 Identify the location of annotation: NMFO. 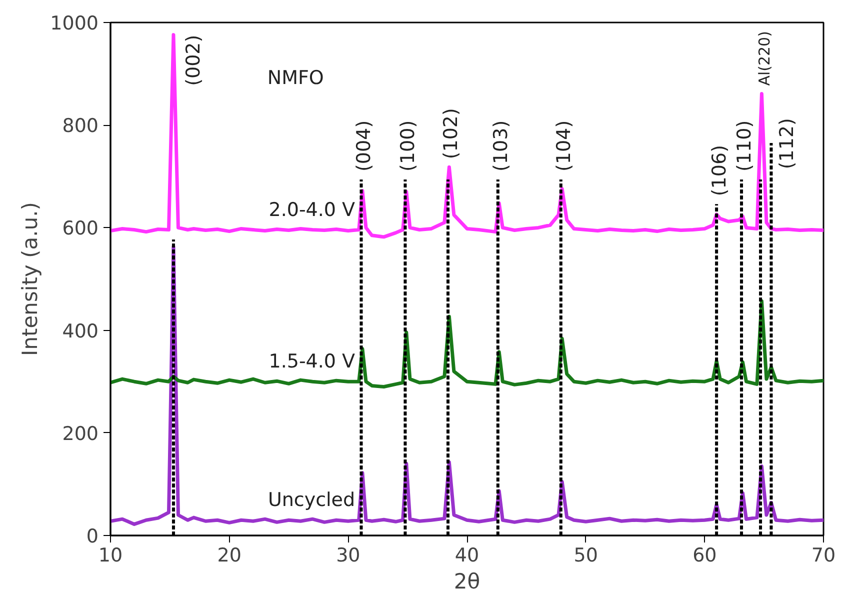
(295, 78).